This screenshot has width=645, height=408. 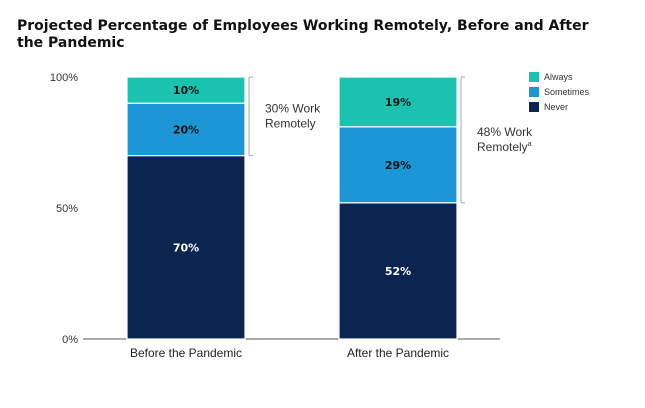 I want to click on legend-swatch-never, so click(x=534, y=107).